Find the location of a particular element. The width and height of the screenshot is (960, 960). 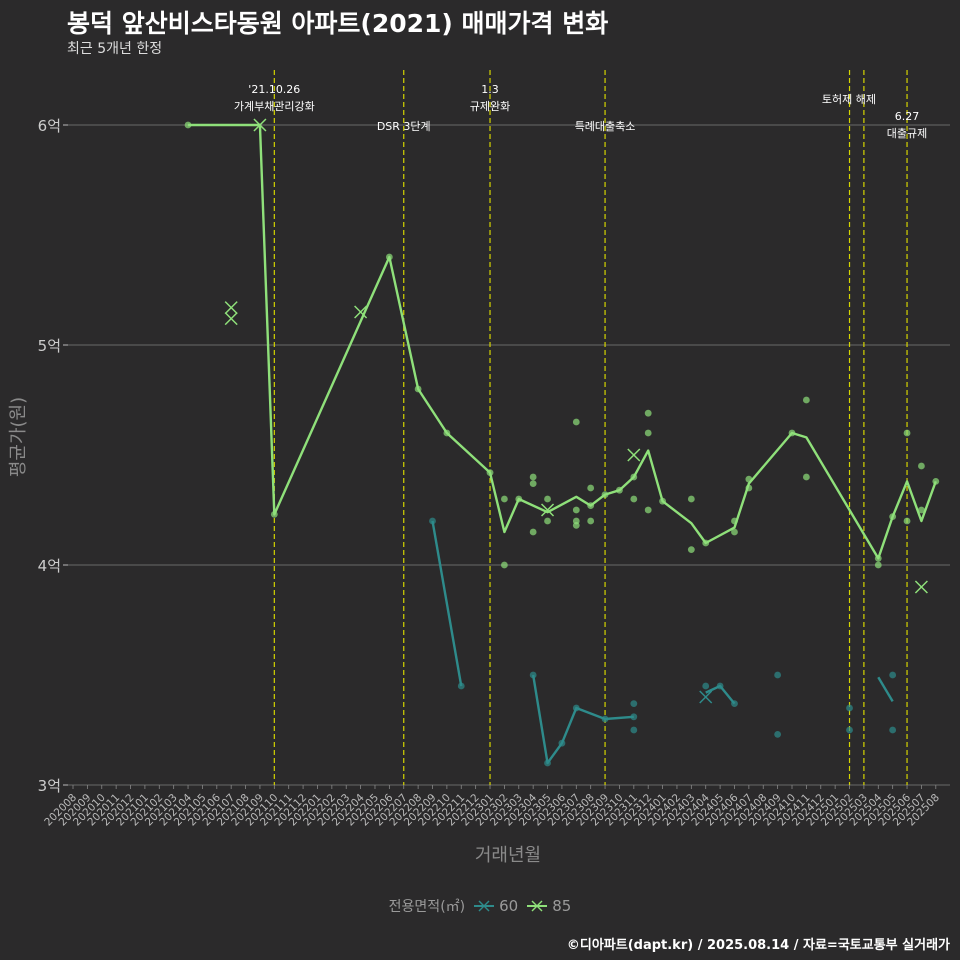

chart-subtitle: 최근 5개년 한정 is located at coordinates (115, 49).